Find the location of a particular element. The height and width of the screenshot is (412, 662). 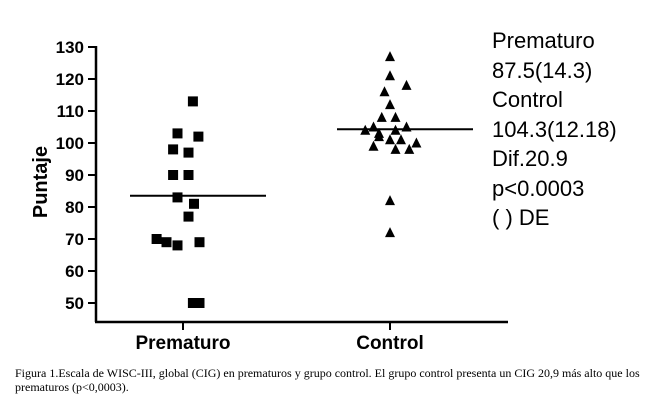

mean-lines is located at coordinates (301, 162).